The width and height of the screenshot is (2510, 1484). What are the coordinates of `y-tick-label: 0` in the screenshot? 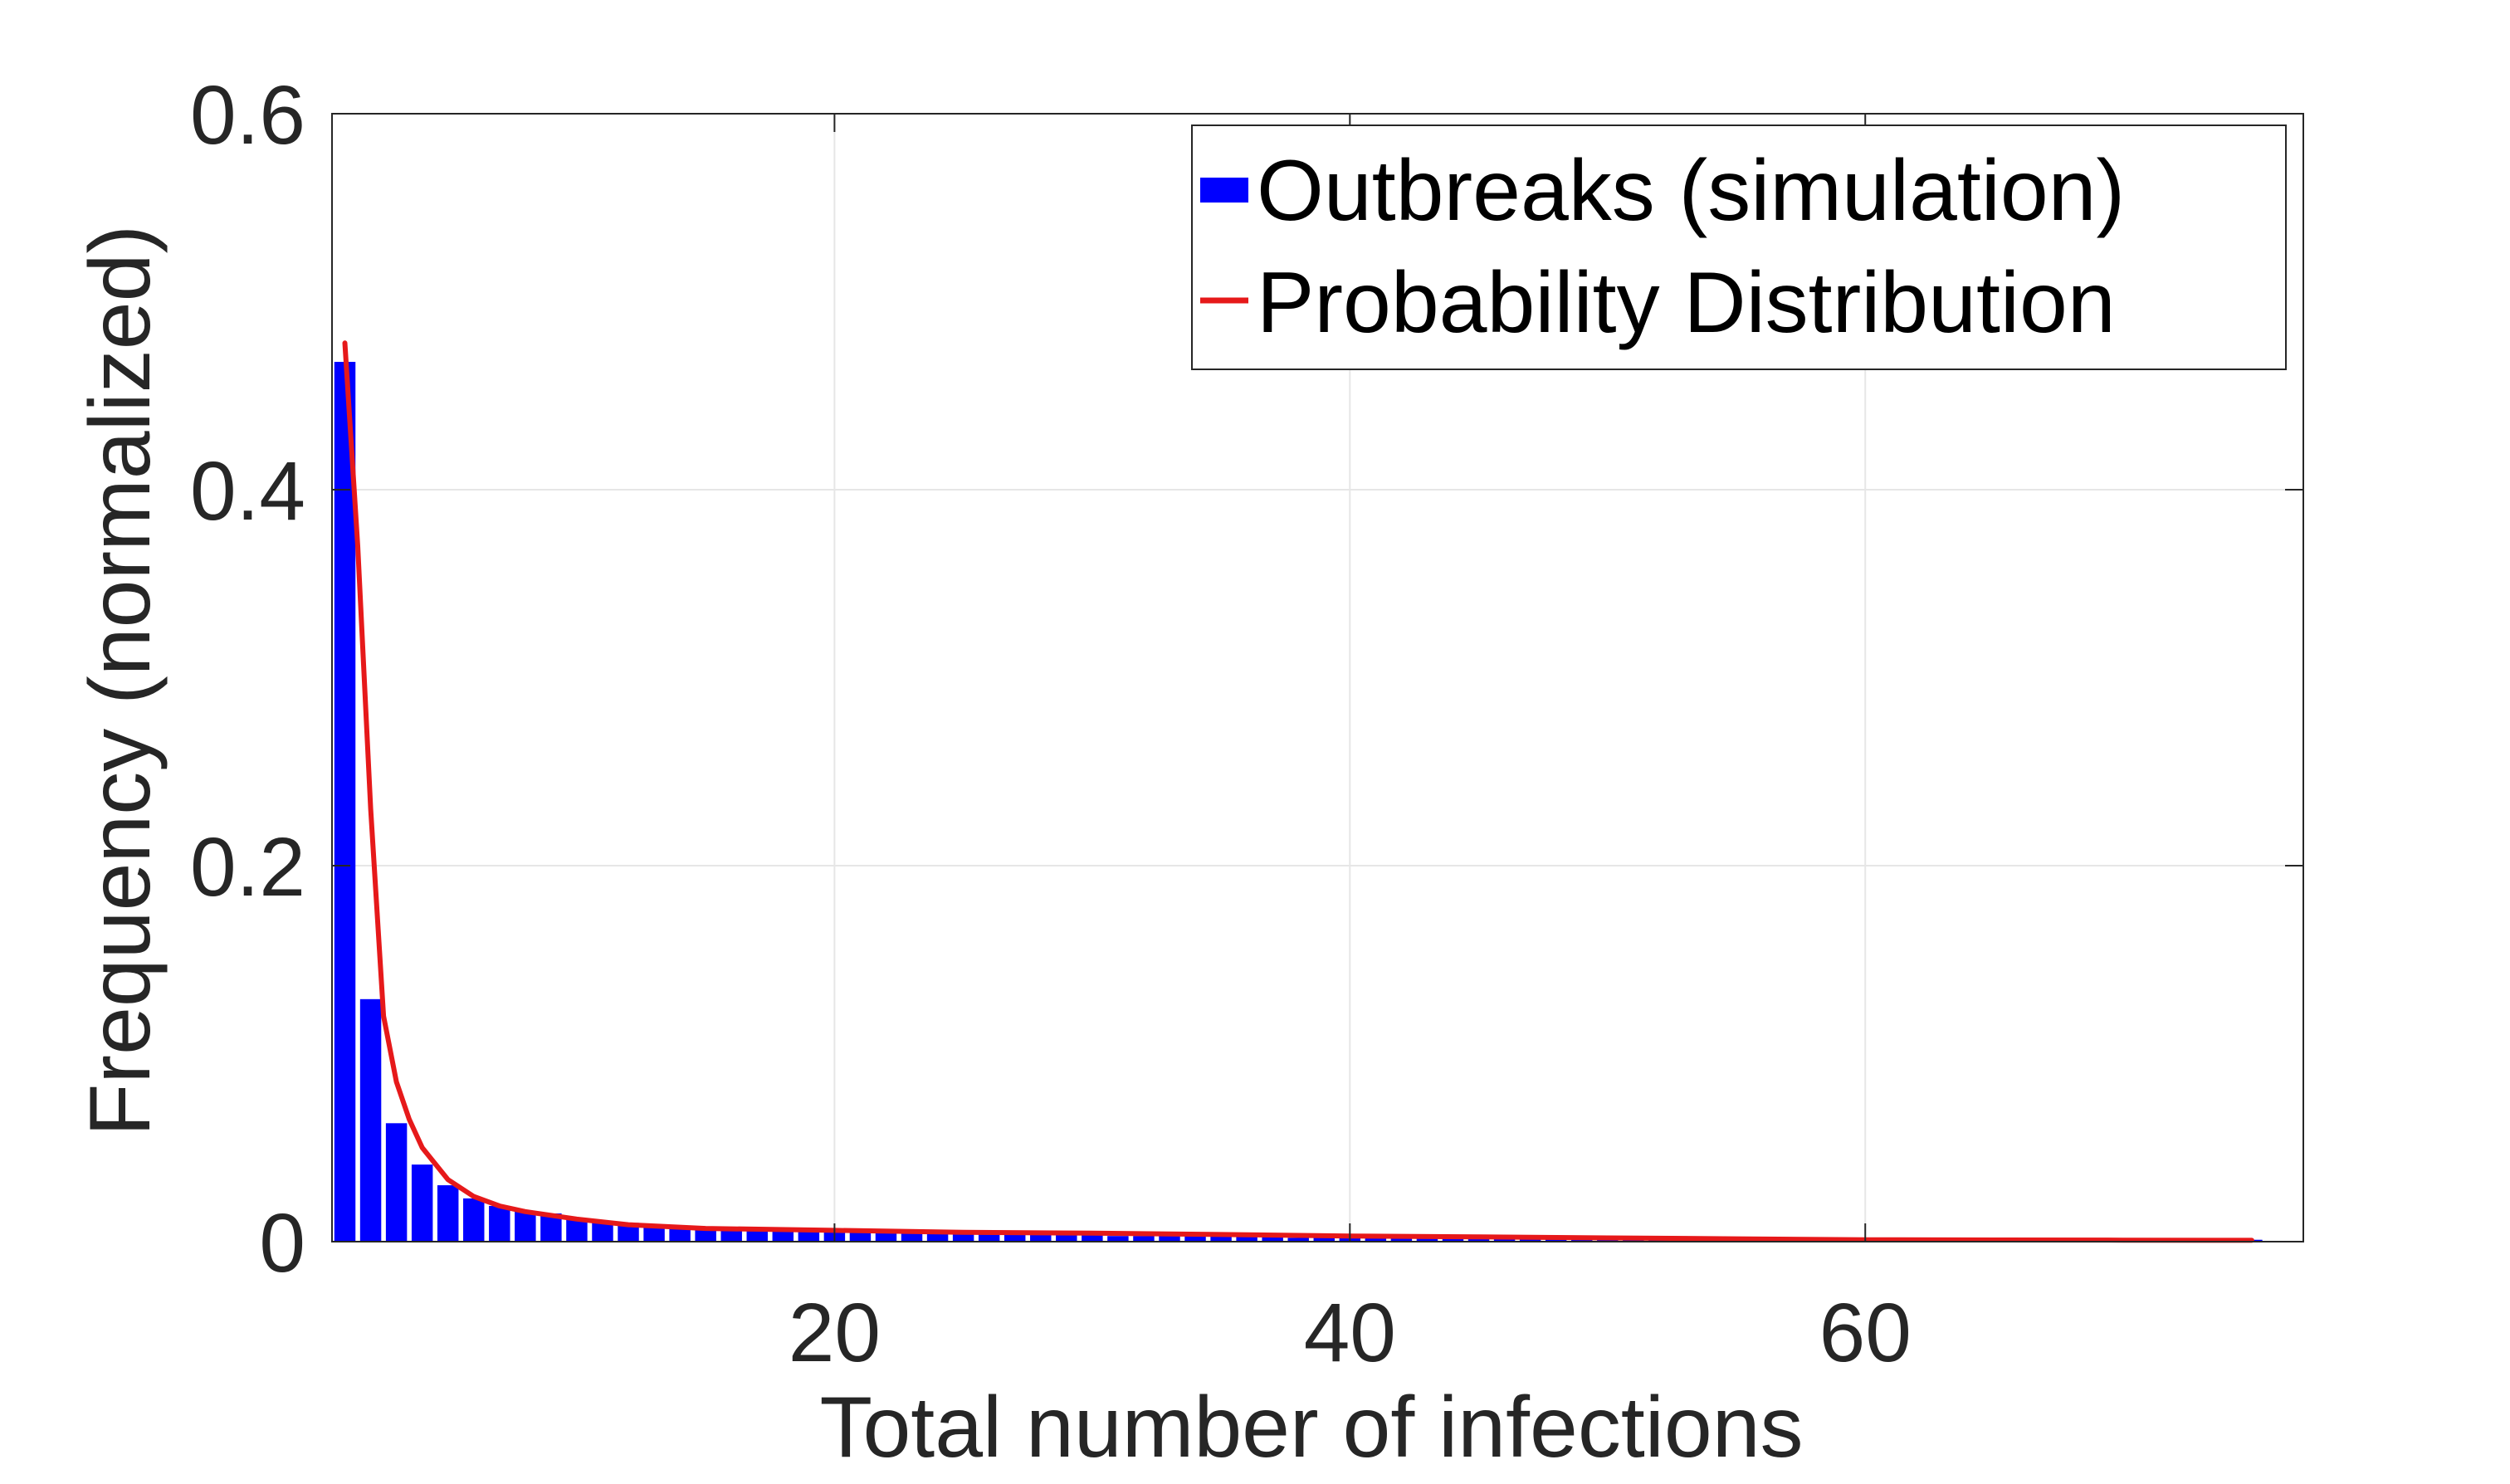 It's located at (282, 1243).